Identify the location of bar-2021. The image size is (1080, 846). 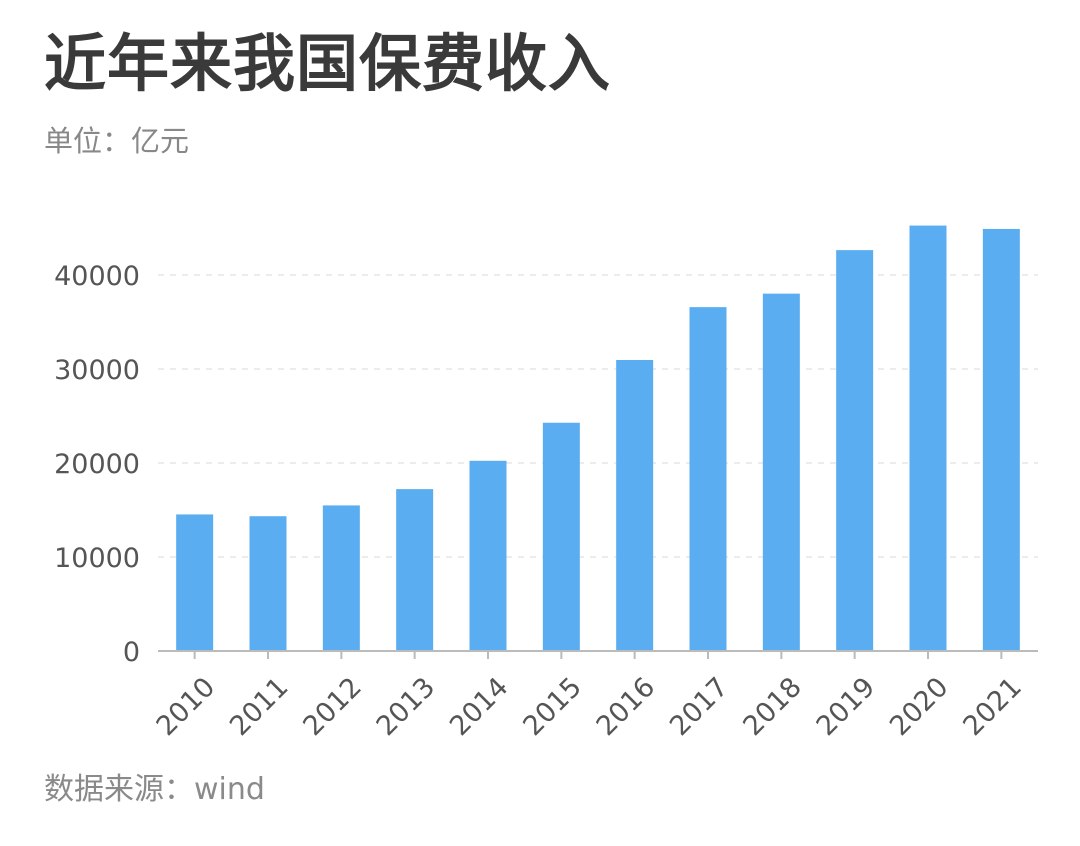
(1001, 439).